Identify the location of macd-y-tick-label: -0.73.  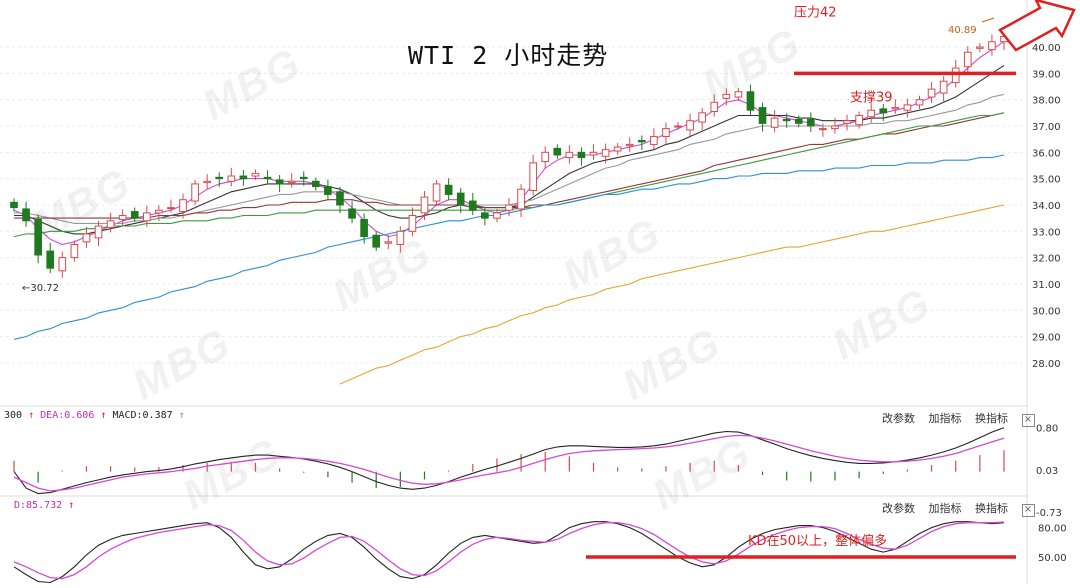
(1049, 513).